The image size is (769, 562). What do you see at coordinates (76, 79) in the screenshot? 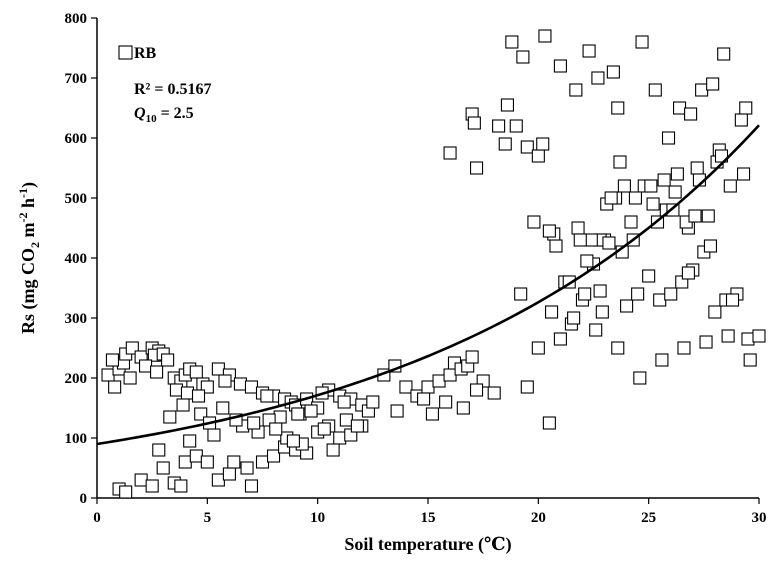
I see `y-tick-label: 700` at bounding box center [76, 79].